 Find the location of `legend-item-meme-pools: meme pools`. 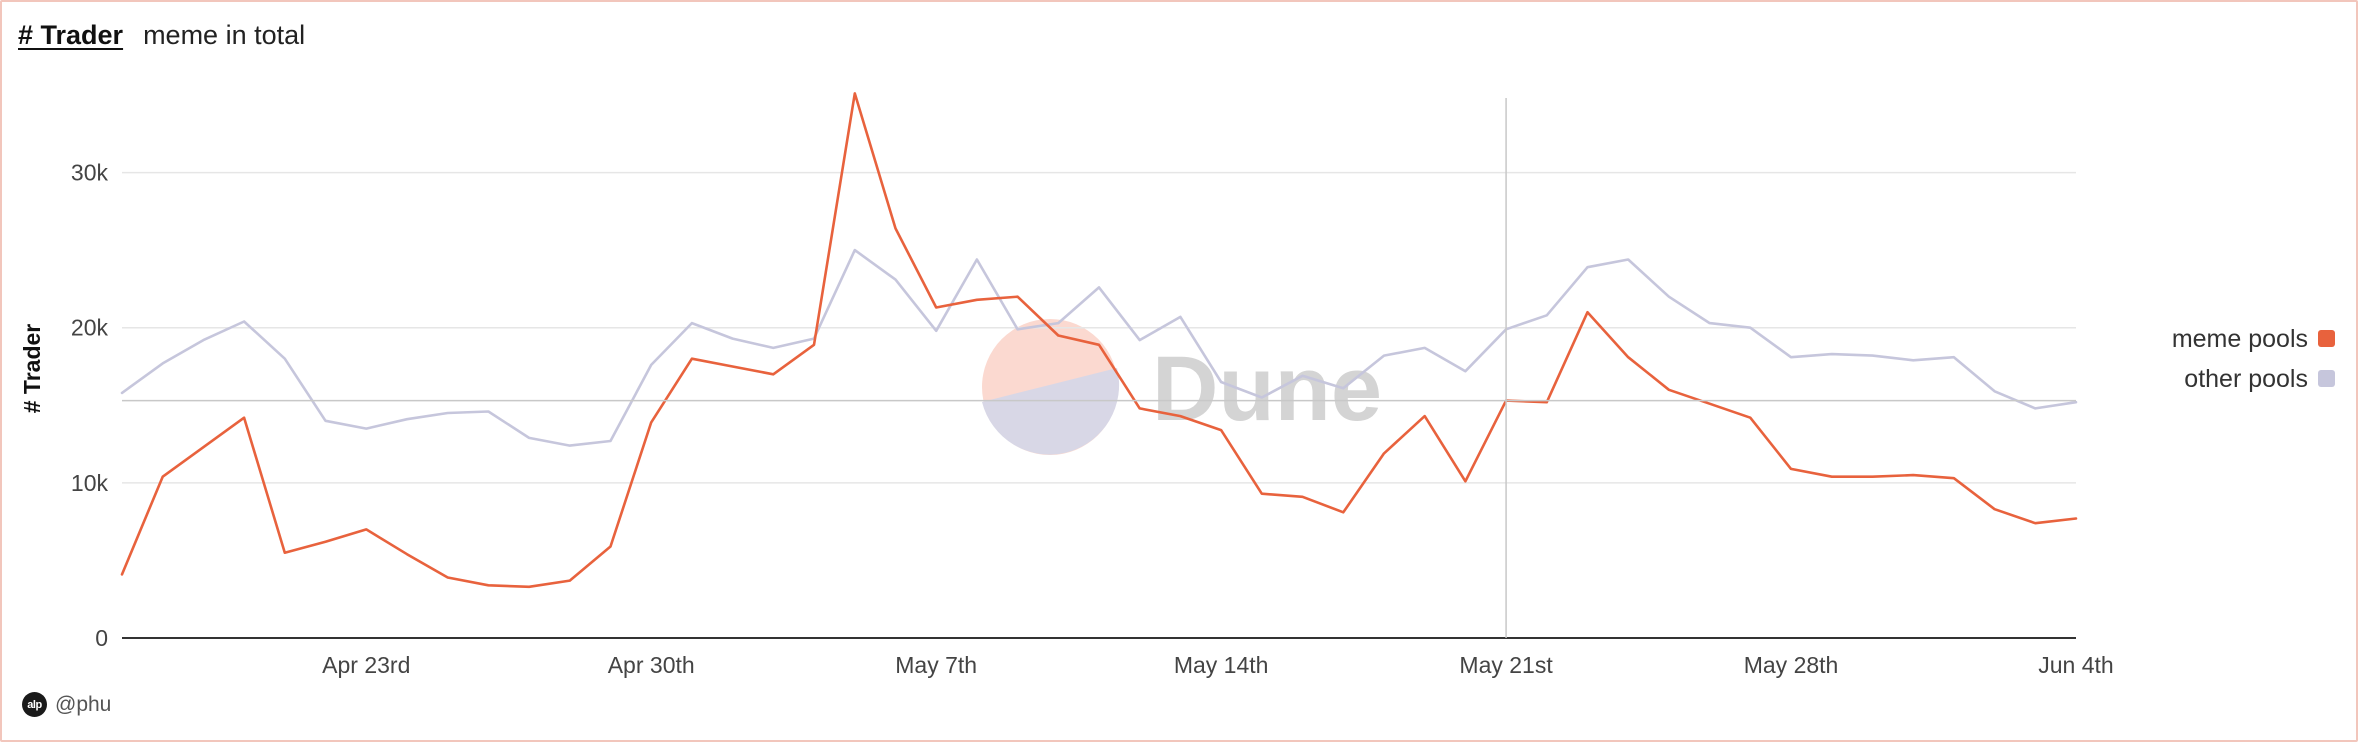

legend-item-meme-pools: meme pools is located at coordinates (2253, 339).